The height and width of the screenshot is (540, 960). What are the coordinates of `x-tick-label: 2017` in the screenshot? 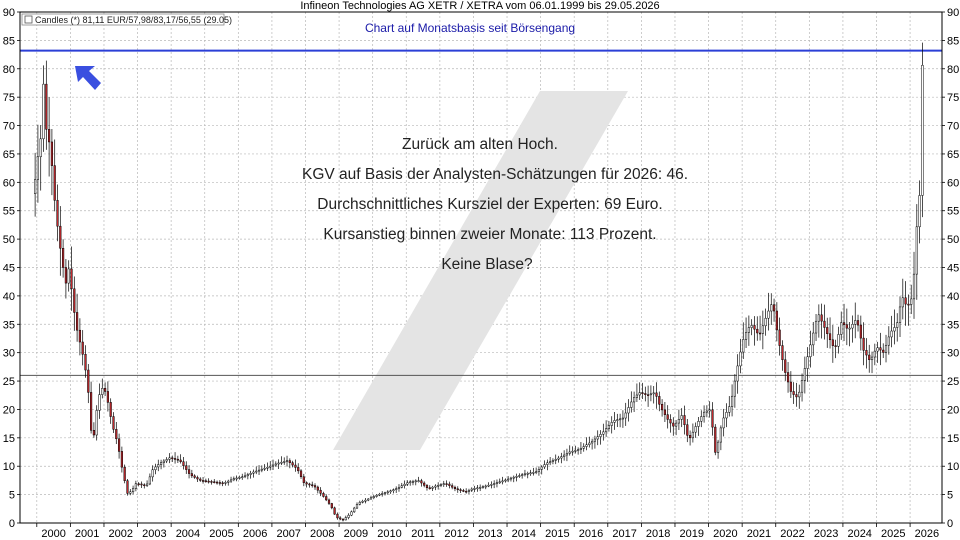 It's located at (624, 534).